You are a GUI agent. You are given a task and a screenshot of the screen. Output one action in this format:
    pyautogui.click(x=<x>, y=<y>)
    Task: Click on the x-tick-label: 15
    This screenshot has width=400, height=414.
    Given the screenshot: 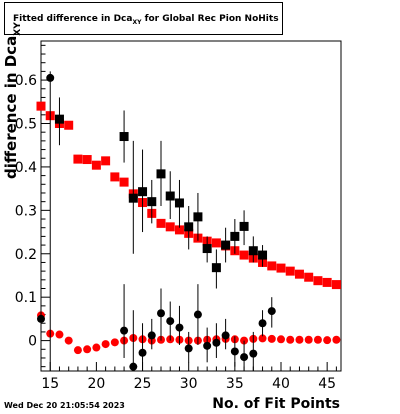 What is the action you would take?
    pyautogui.click(x=50, y=384)
    